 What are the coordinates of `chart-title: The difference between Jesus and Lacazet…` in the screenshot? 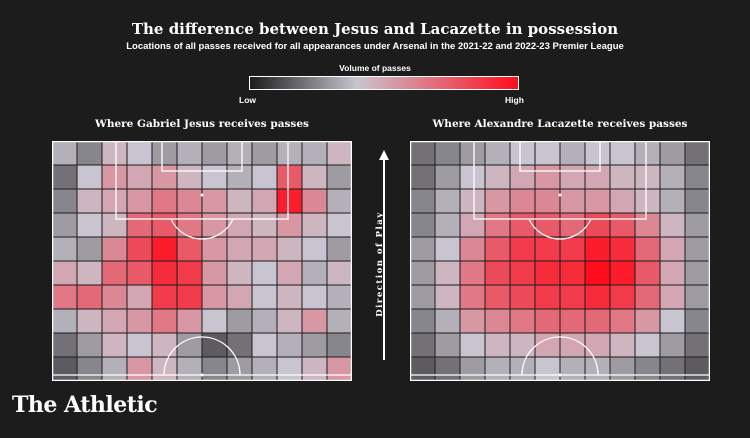 It's located at (375, 29).